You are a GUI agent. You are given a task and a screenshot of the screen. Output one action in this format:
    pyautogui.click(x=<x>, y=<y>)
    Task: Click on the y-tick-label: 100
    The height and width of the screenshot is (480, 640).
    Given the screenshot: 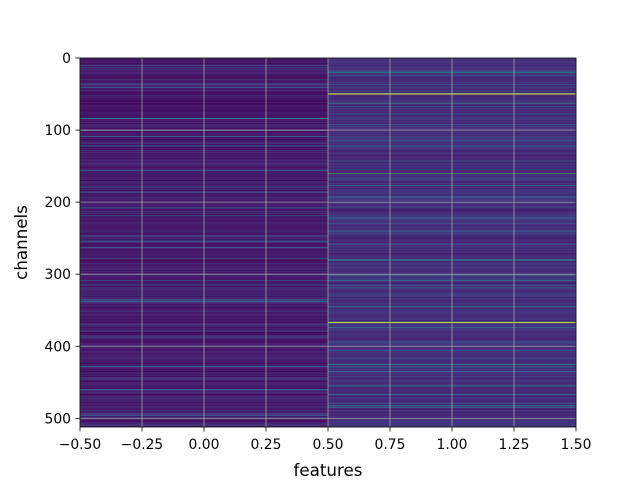 What is the action you would take?
    pyautogui.click(x=57, y=131)
    